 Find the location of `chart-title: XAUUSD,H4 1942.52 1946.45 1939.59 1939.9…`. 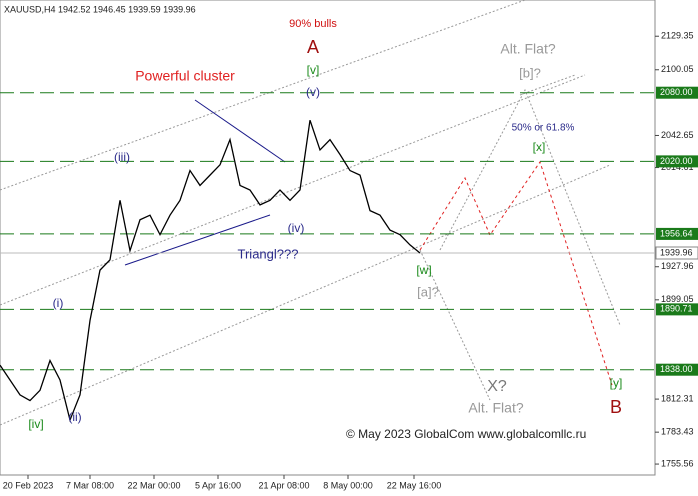

chart-title: XAUUSD,H4 1942.52 1946.45 1939.59 1939.9… is located at coordinates (100, 9).